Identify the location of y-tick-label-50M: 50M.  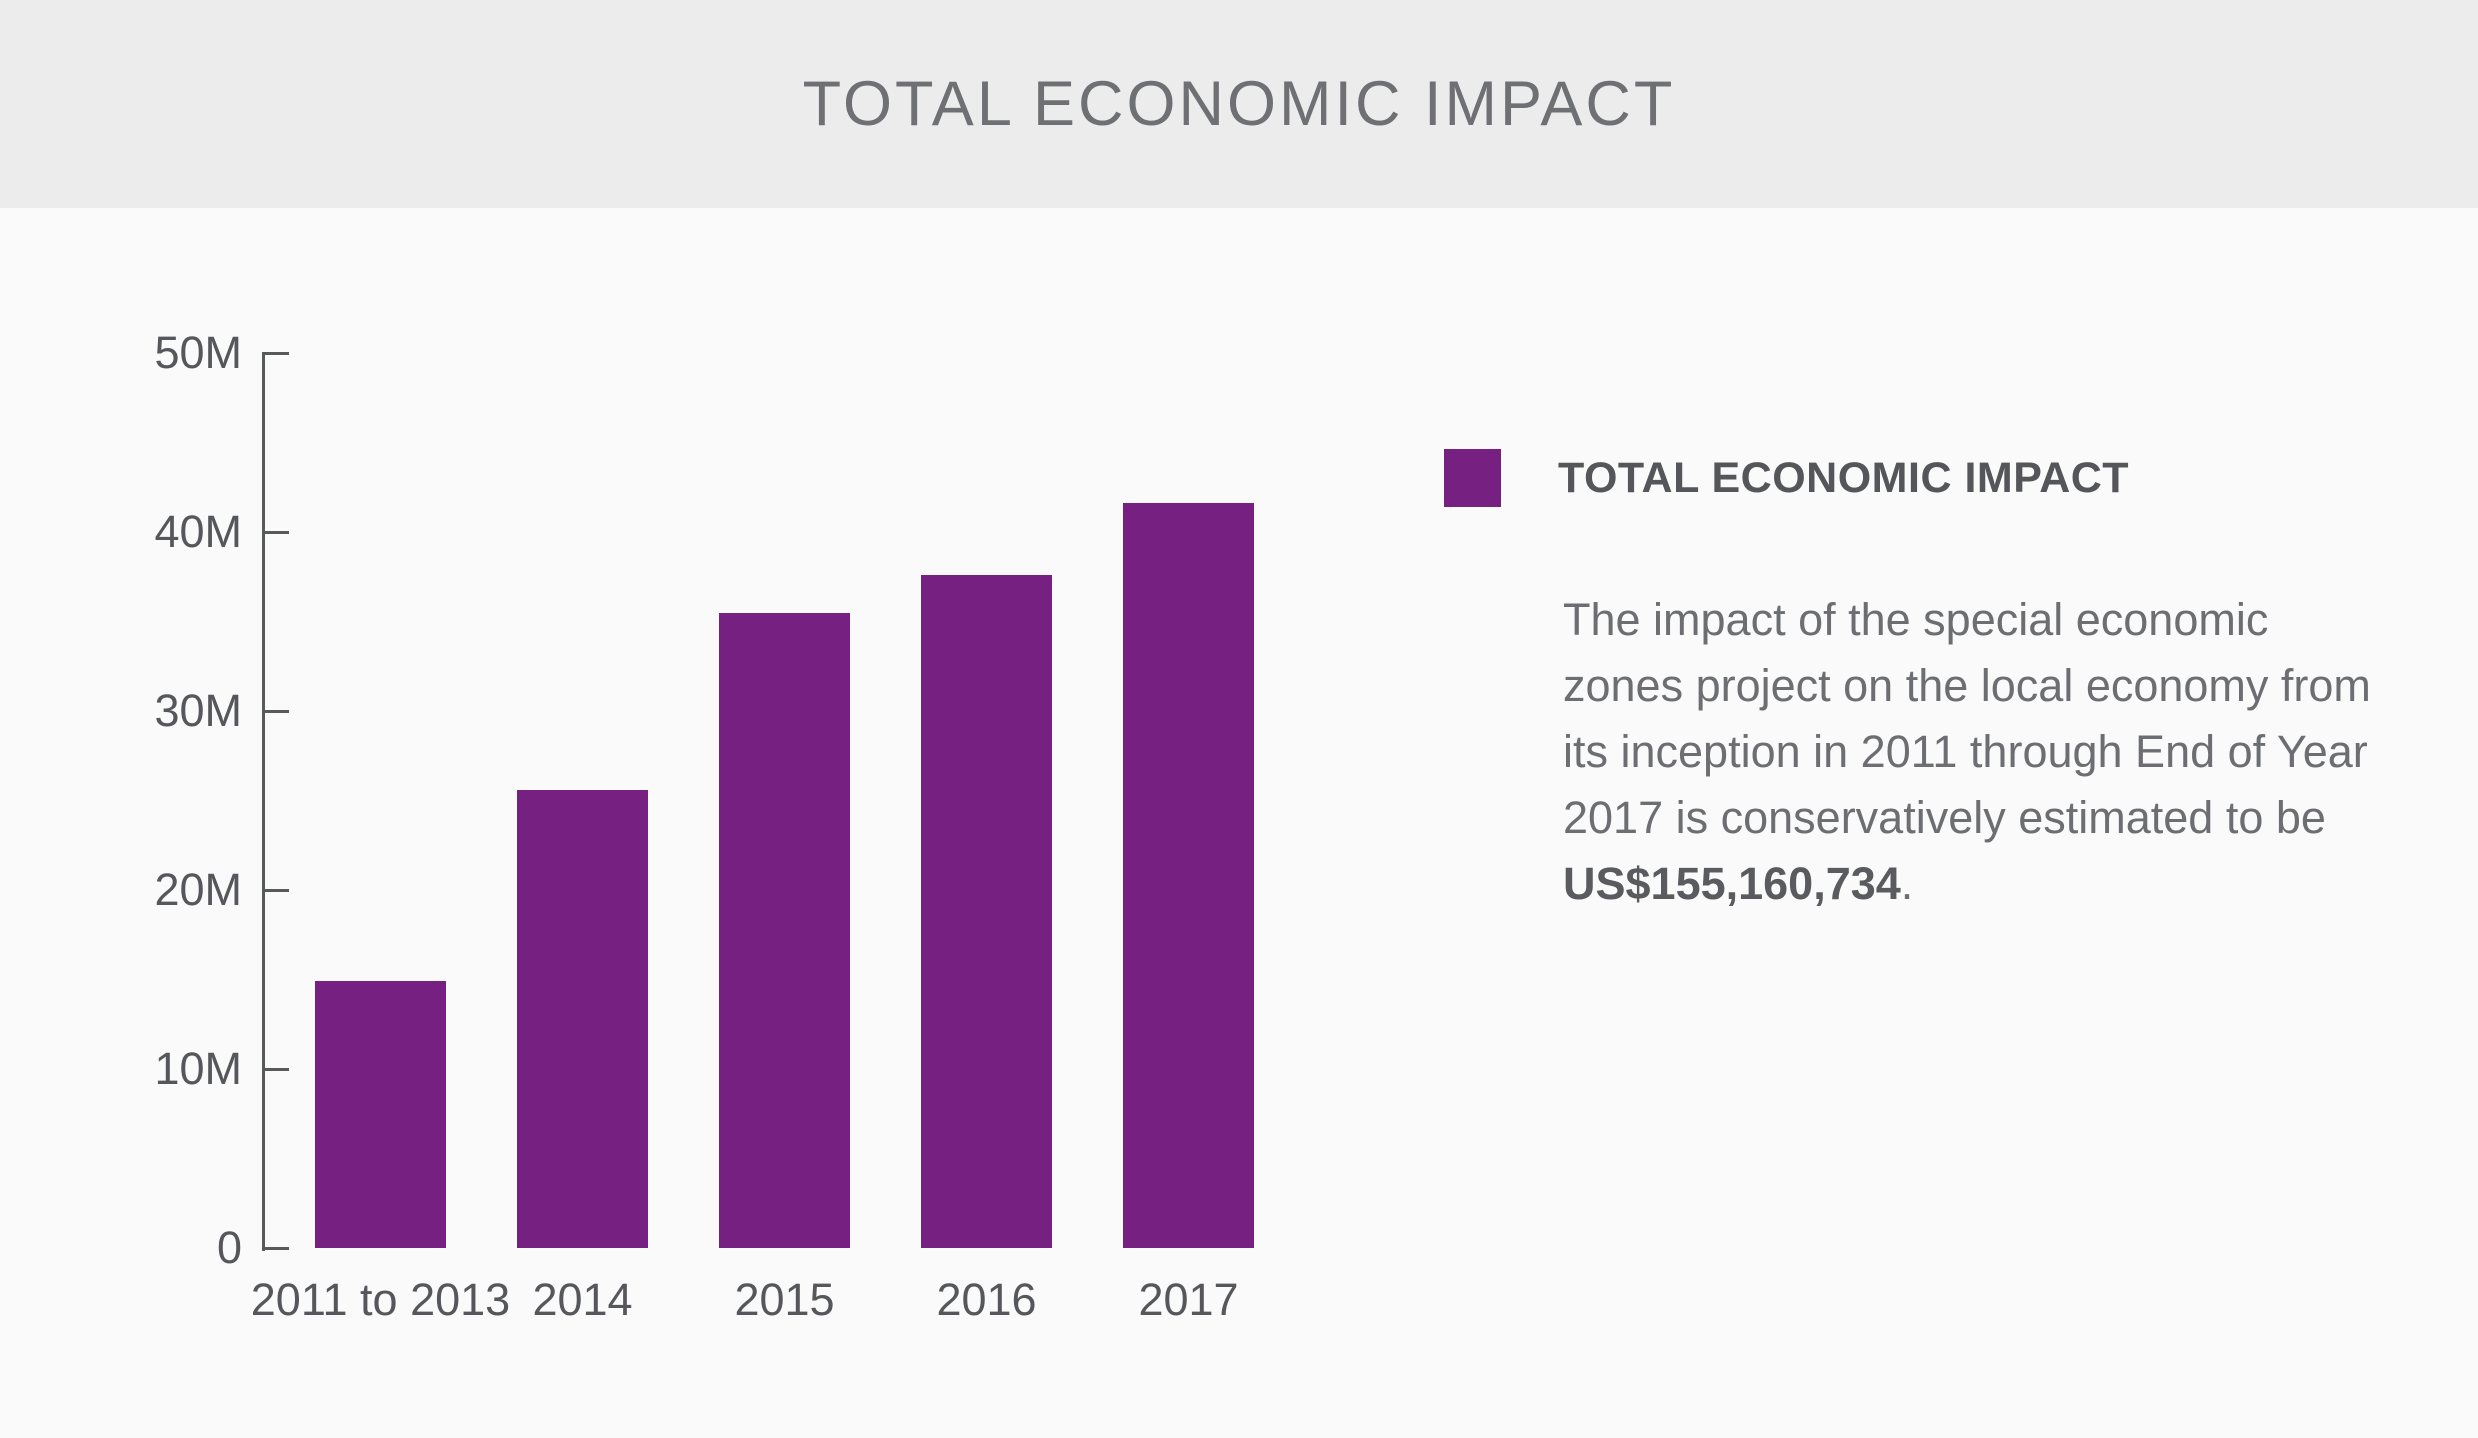
(198, 352).